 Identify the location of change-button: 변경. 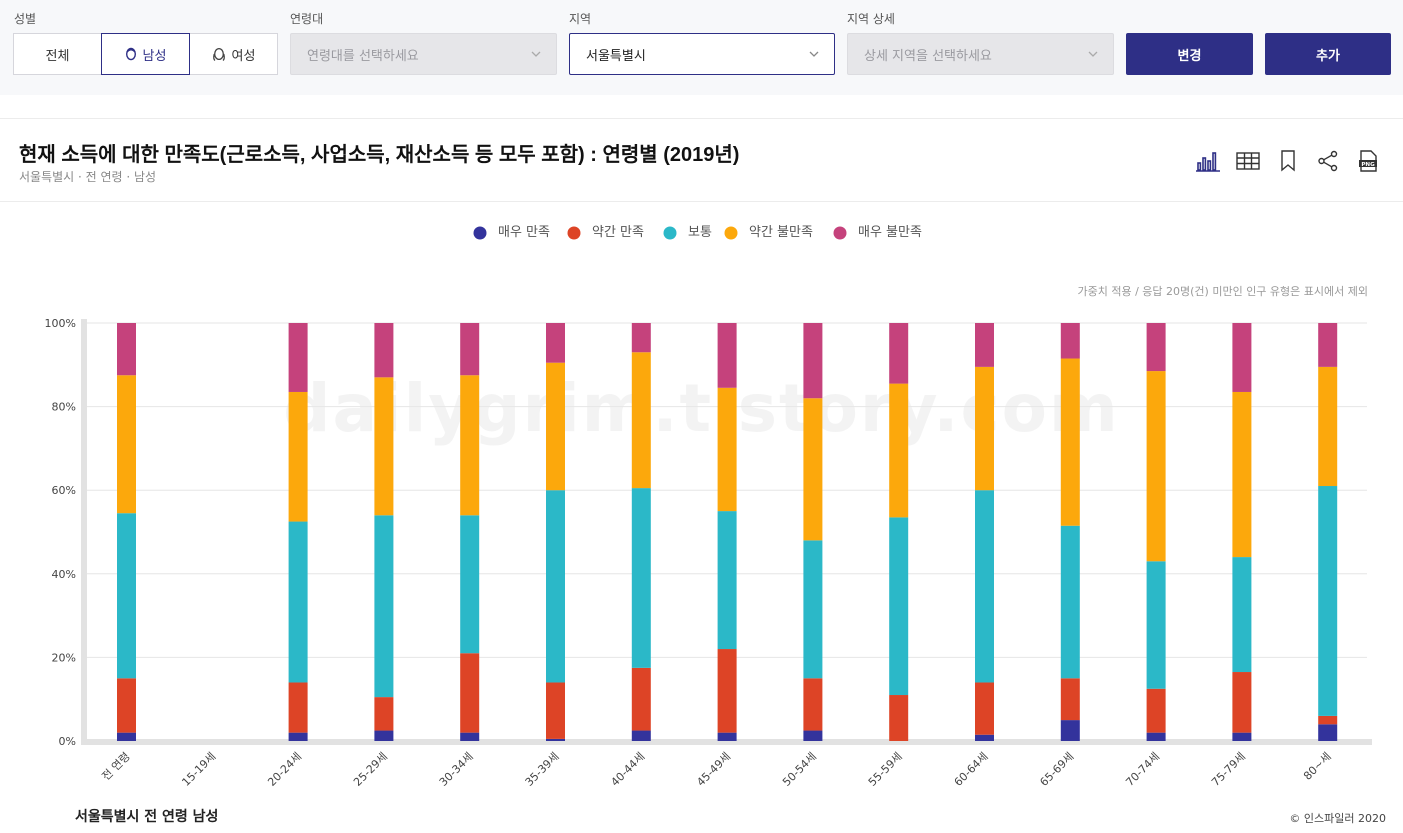
(1189, 54).